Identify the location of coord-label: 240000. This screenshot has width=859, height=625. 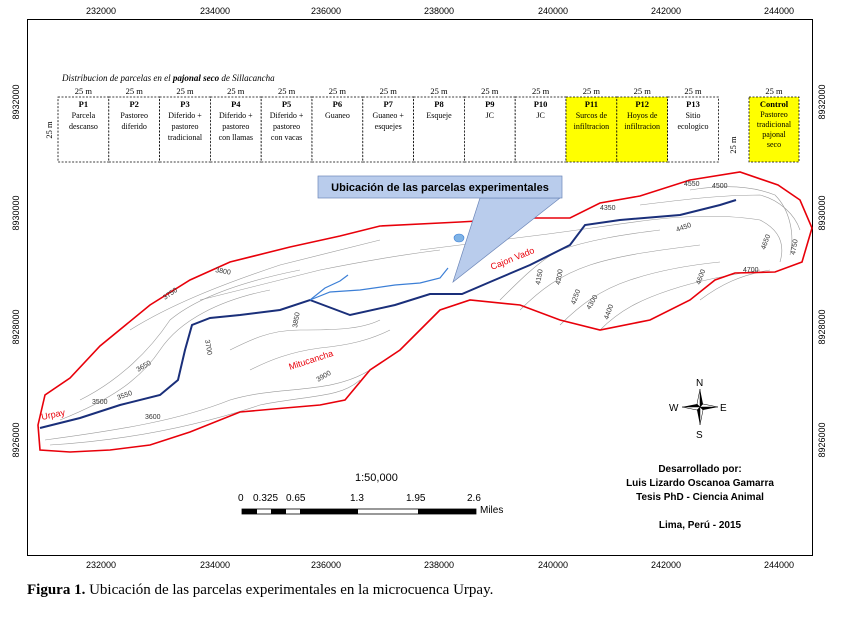
(553, 565).